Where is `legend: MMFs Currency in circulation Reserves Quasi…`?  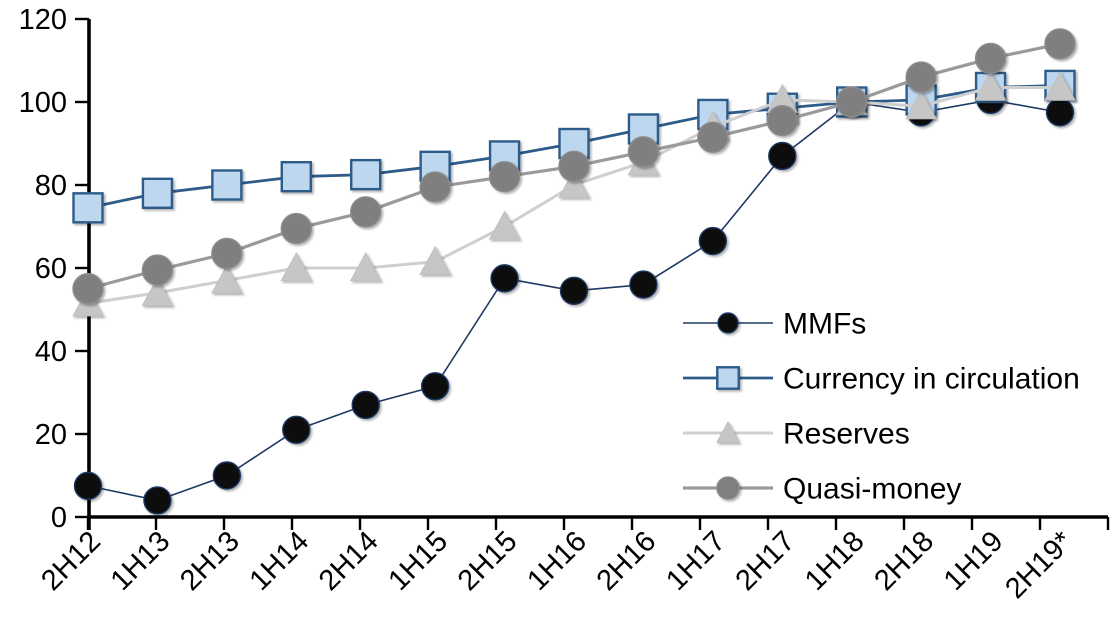 legend: MMFs Currency in circulation Reserves Quasi… is located at coordinates (881, 407).